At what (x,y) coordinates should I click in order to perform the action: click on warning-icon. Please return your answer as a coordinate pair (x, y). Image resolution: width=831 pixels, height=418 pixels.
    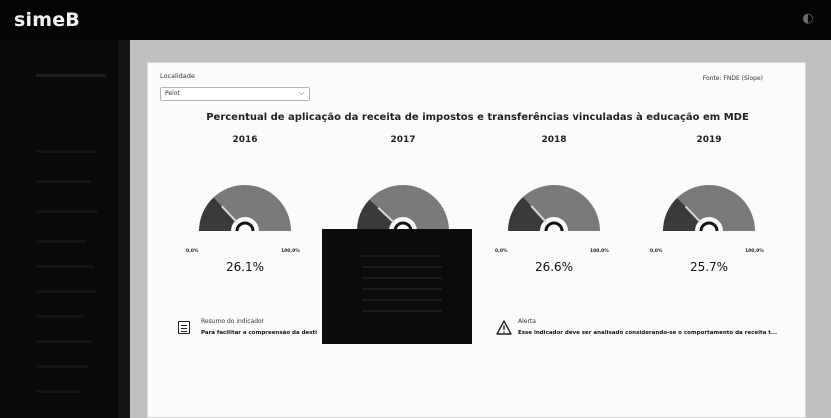
    Looking at the image, I should click on (504, 327).